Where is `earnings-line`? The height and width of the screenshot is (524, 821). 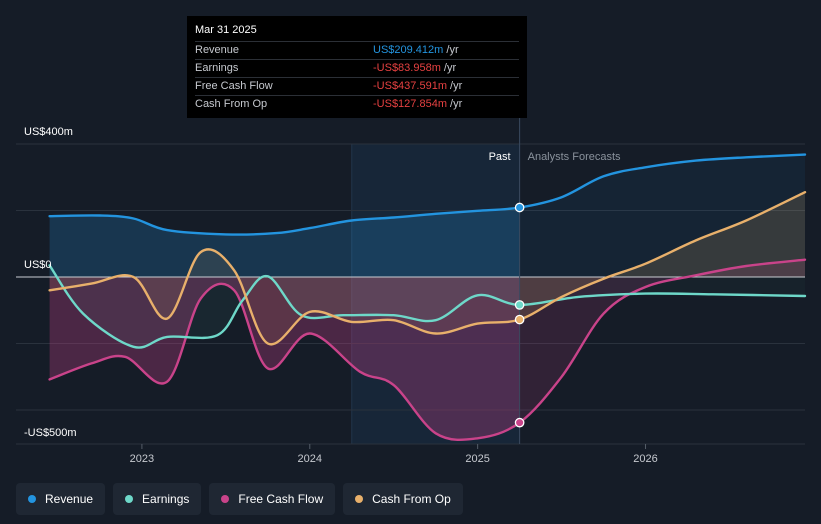
earnings-line is located at coordinates (427, 306).